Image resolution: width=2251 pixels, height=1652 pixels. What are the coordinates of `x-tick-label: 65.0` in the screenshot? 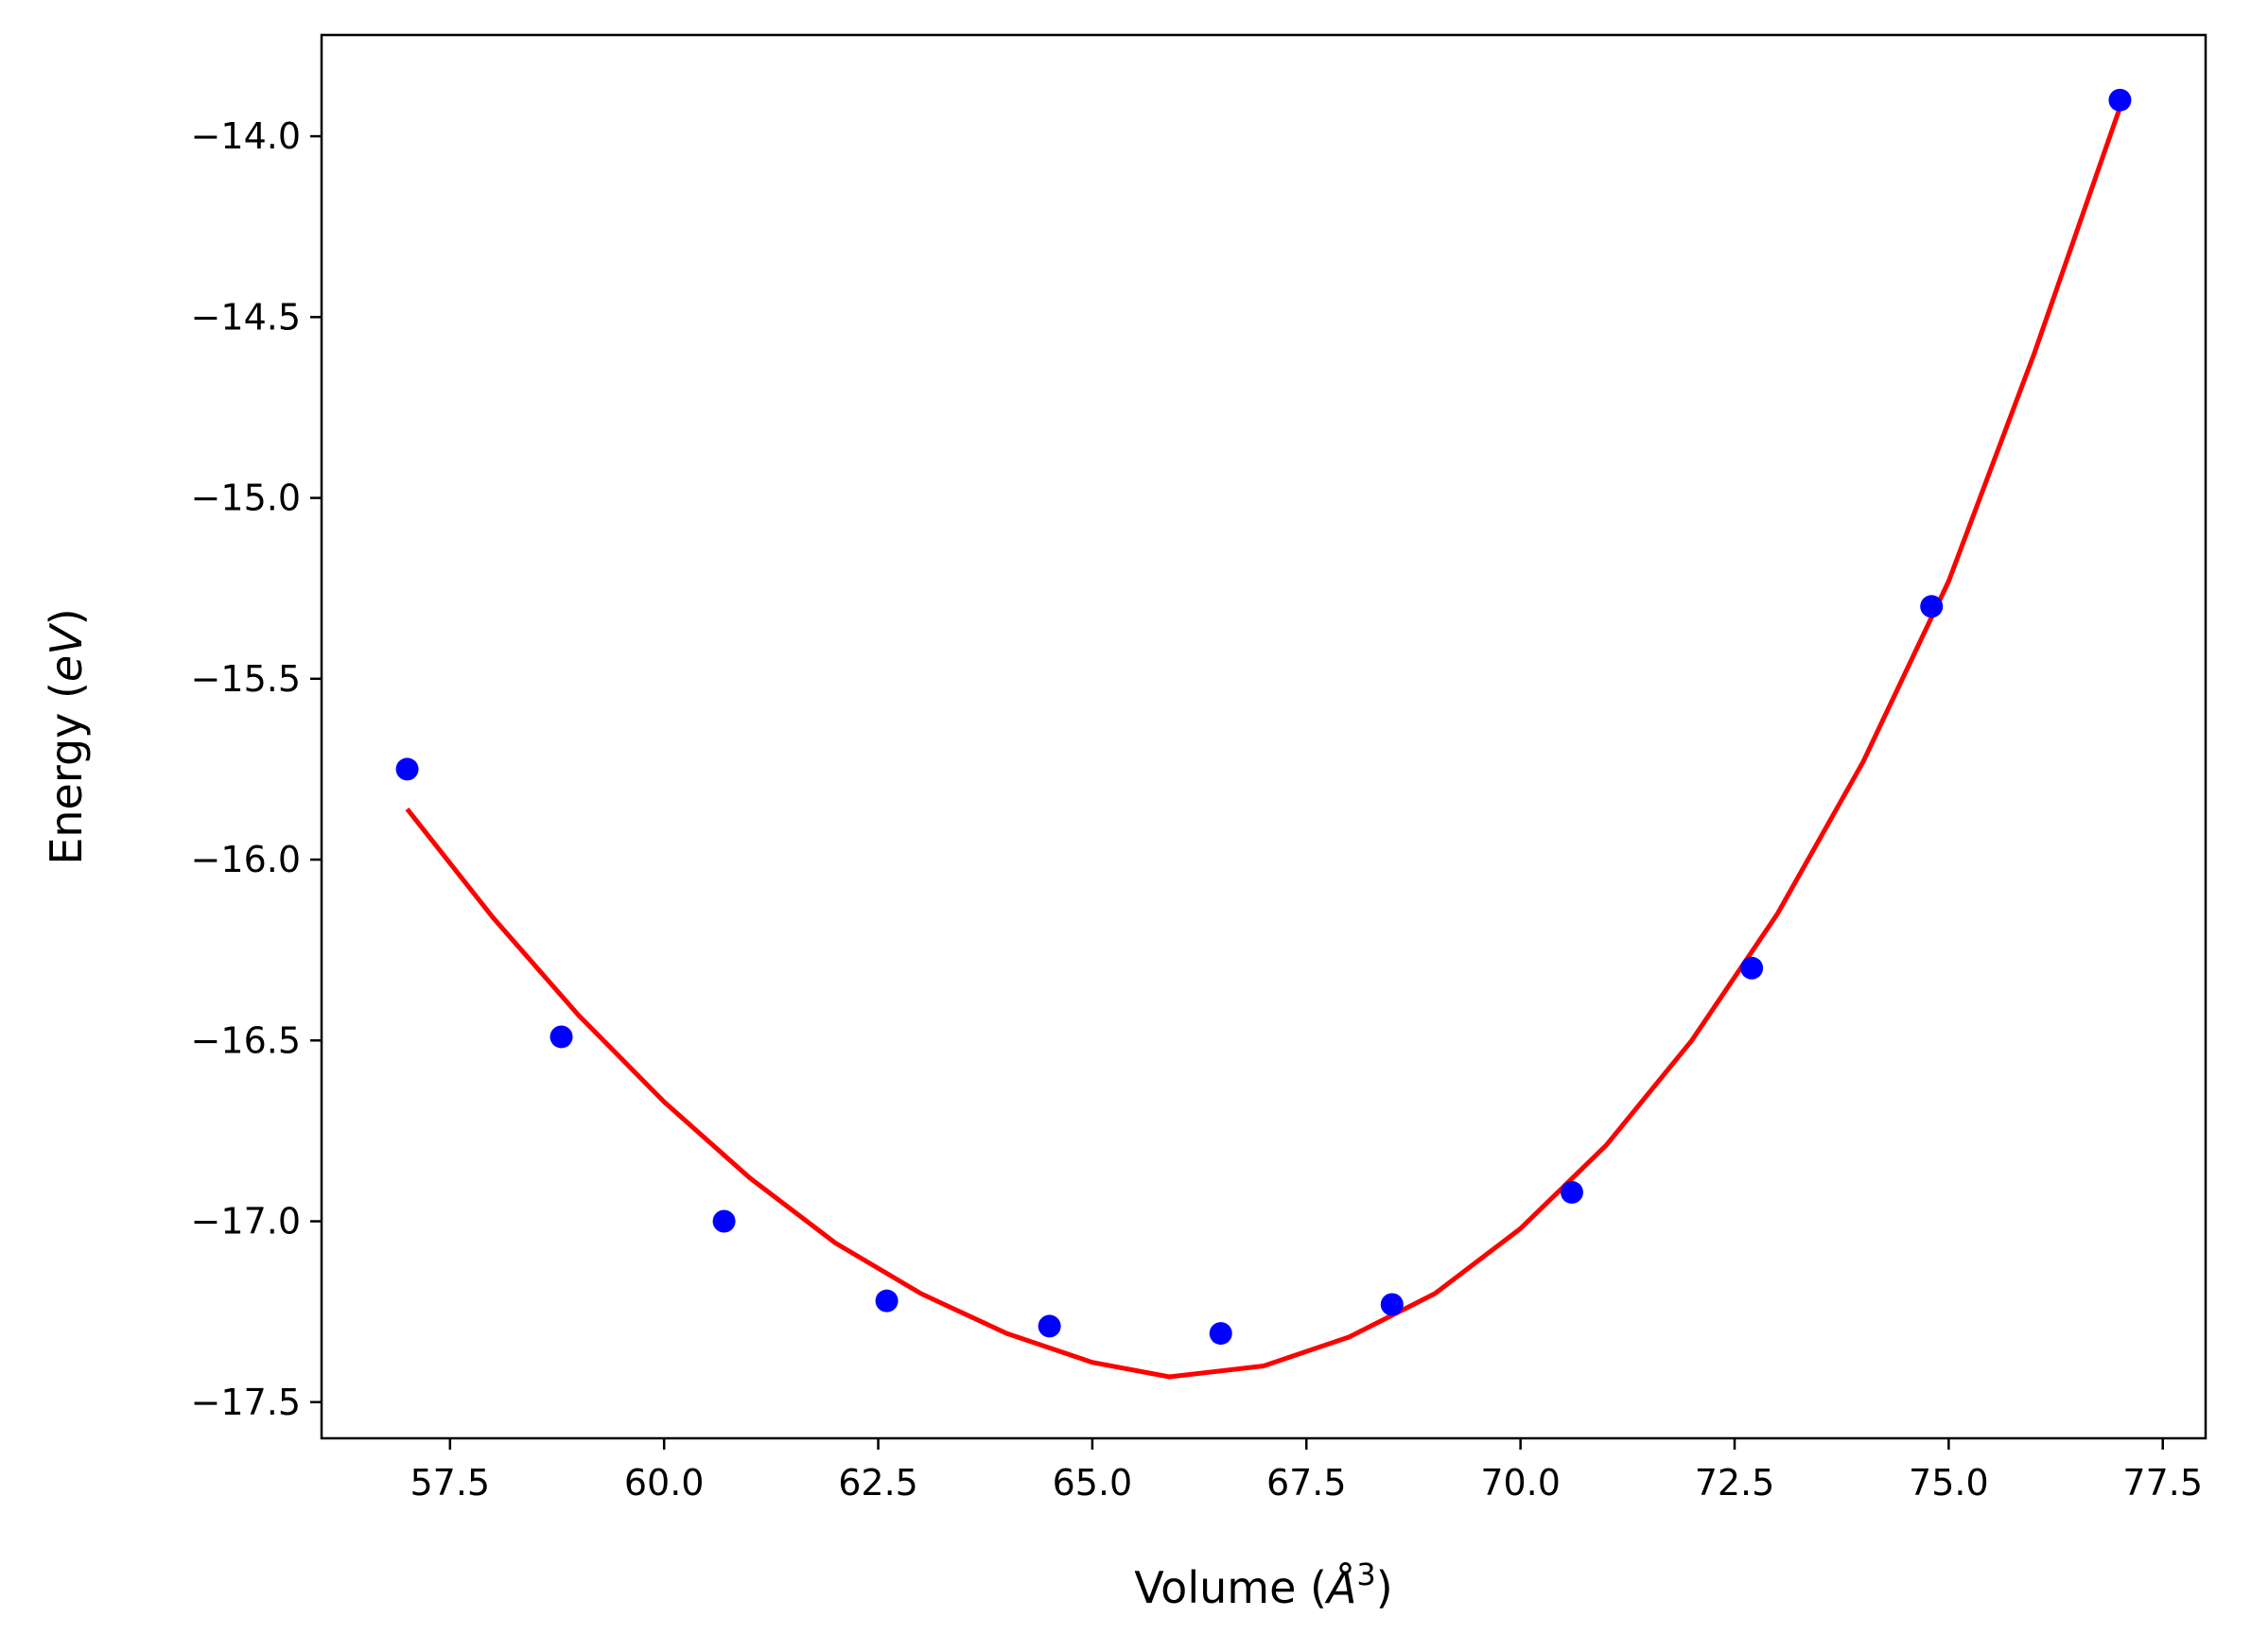 It's located at (1093, 1483).